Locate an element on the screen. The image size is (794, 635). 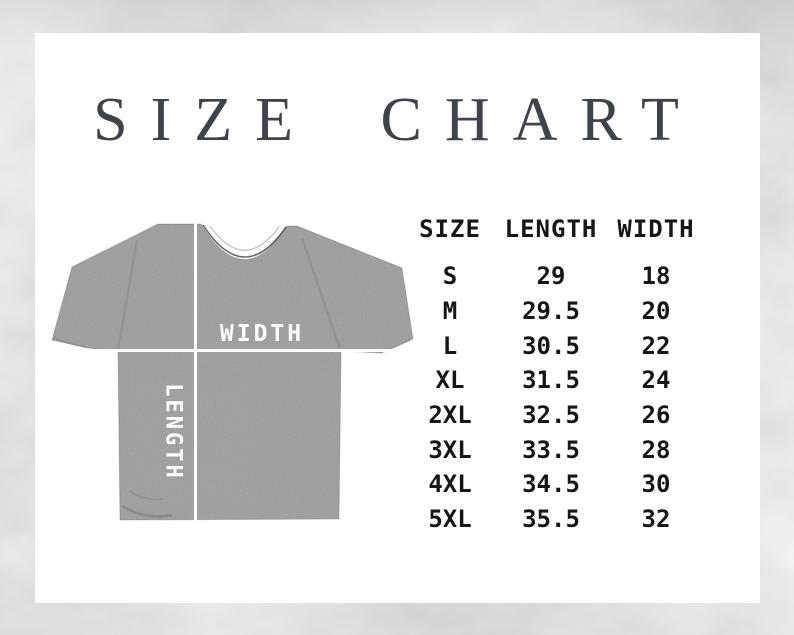
table-row: L 30.5 22 is located at coordinates (555, 345).